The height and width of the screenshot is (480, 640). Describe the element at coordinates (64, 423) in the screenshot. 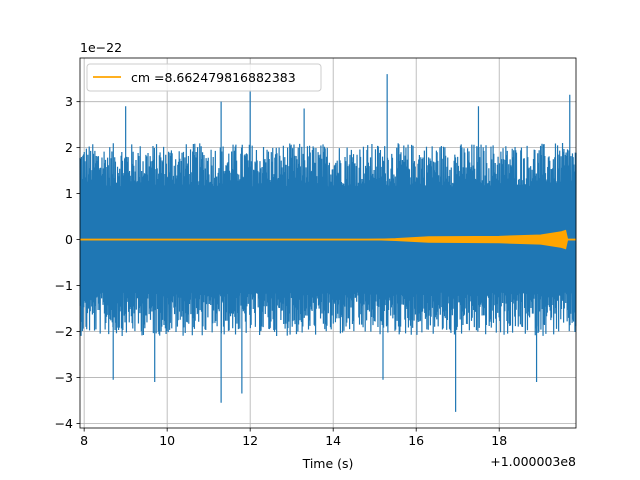

I see `y-tick-label: −4` at that location.